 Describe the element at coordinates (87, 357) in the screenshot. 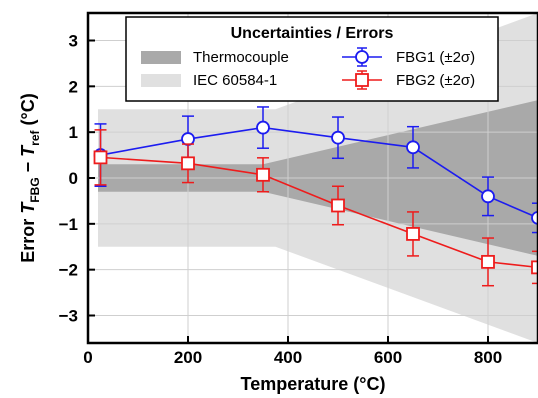

I see `x-tick-label: 0` at that location.